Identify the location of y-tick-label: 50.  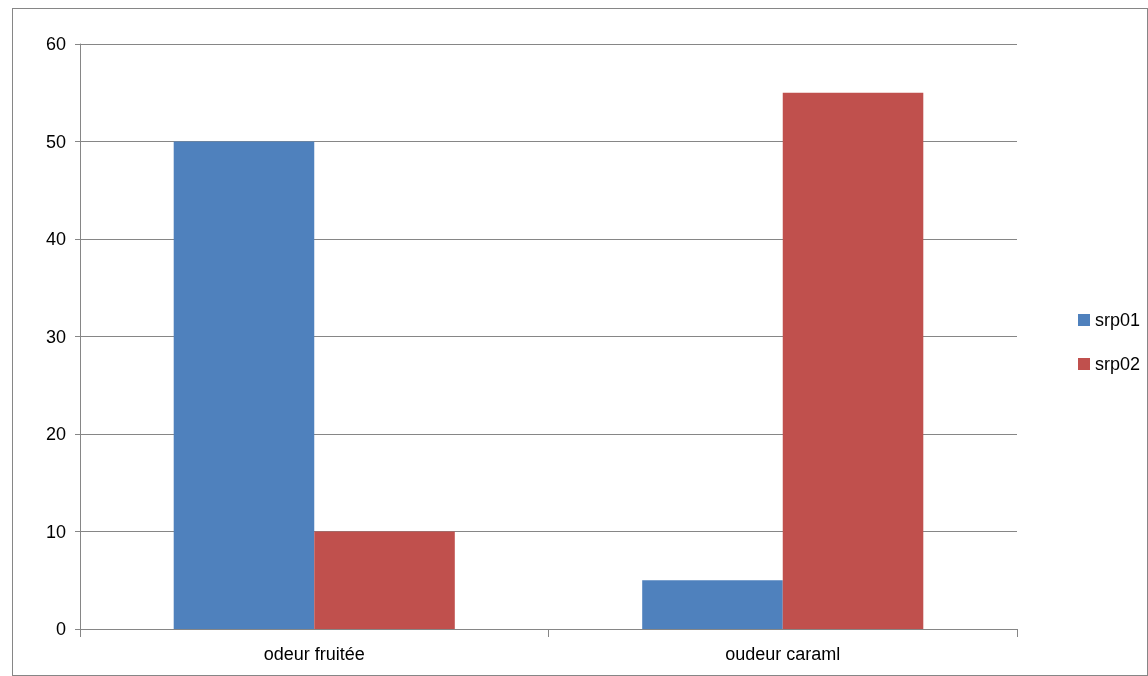
(55, 141).